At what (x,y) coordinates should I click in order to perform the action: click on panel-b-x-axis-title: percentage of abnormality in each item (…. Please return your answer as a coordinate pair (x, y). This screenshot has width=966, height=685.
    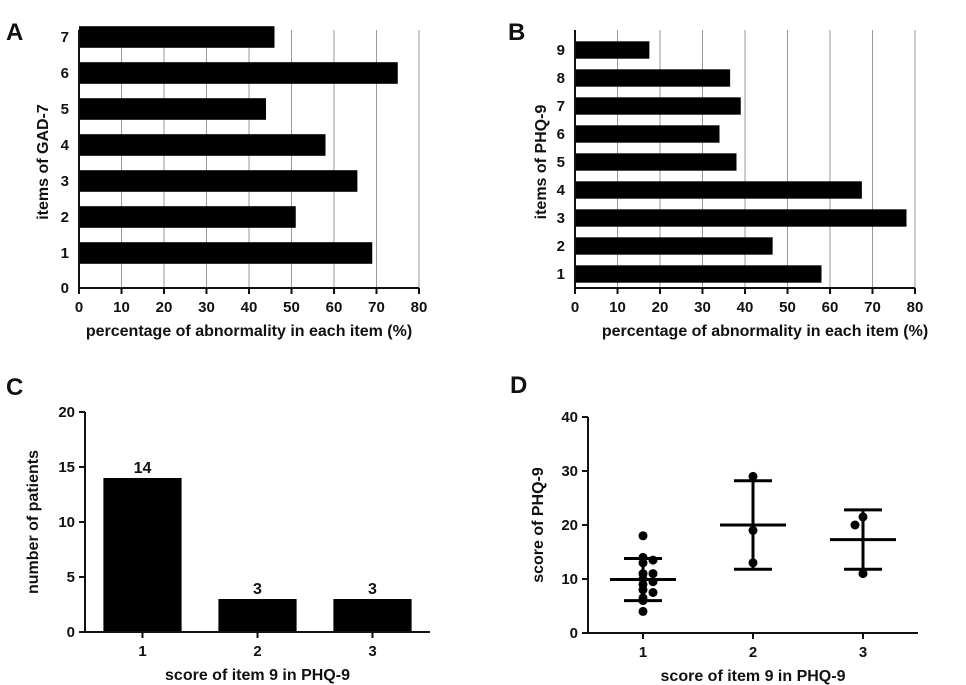
    Looking at the image, I should click on (765, 331).